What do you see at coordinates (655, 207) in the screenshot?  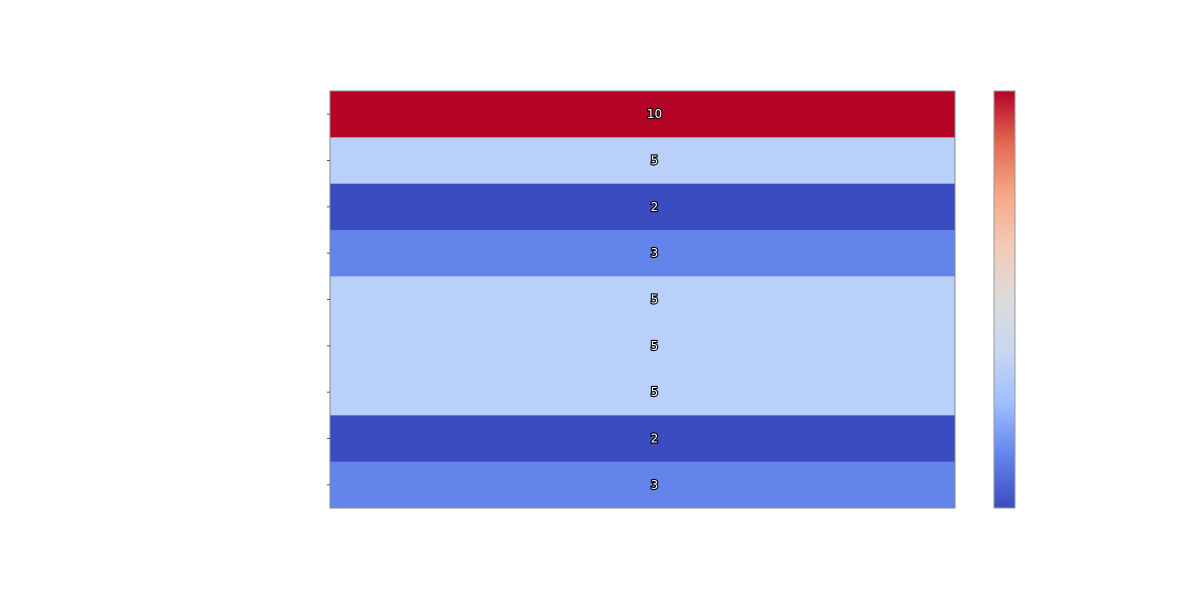 I see `cell-annotation-row-3: 2` at bounding box center [655, 207].